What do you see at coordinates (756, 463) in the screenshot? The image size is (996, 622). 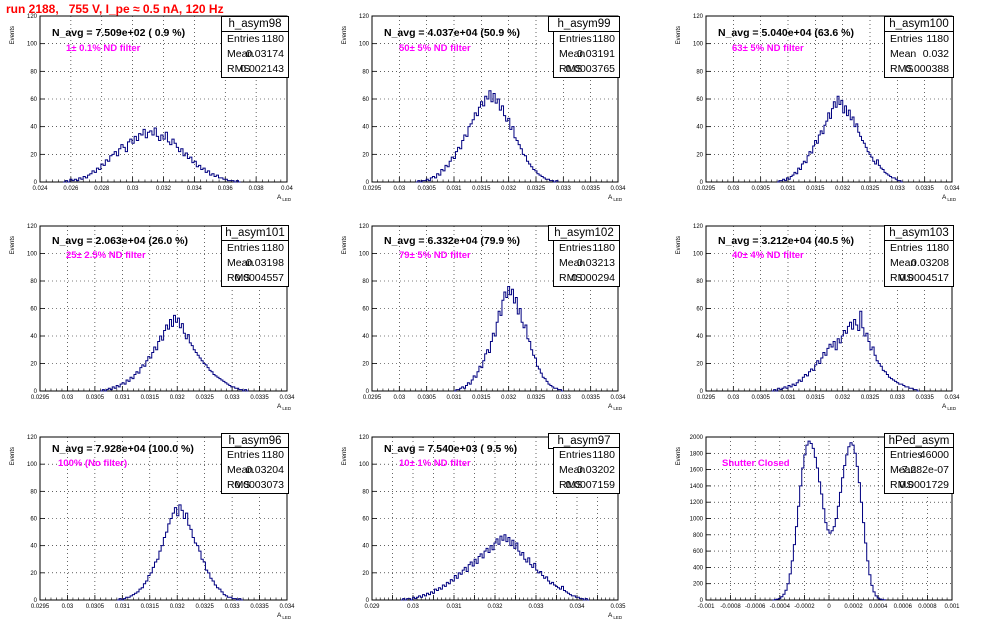 I see `filter-label: Shutter Closed` at bounding box center [756, 463].